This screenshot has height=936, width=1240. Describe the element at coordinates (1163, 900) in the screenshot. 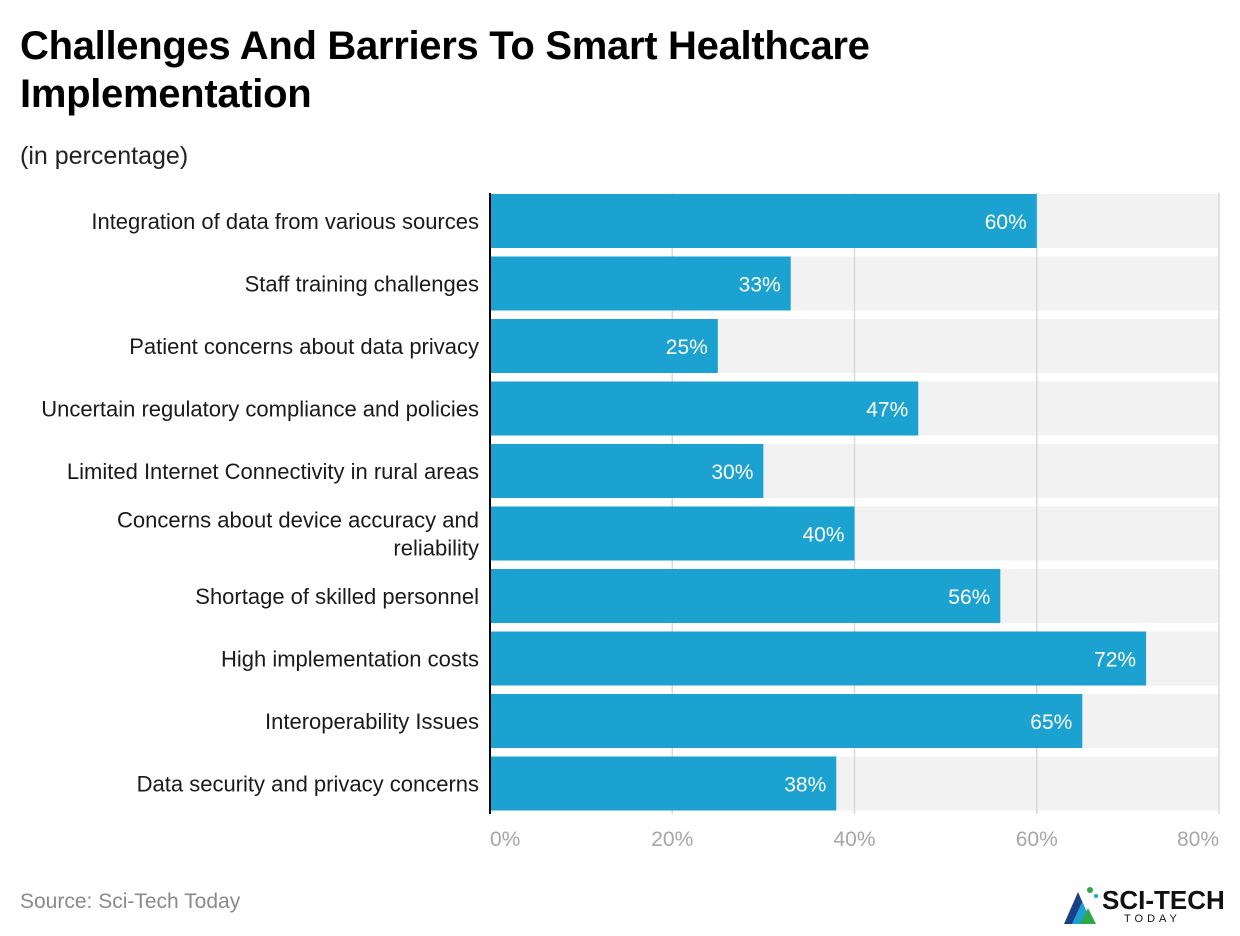

I see `logo-name: SCI-TECH` at that location.